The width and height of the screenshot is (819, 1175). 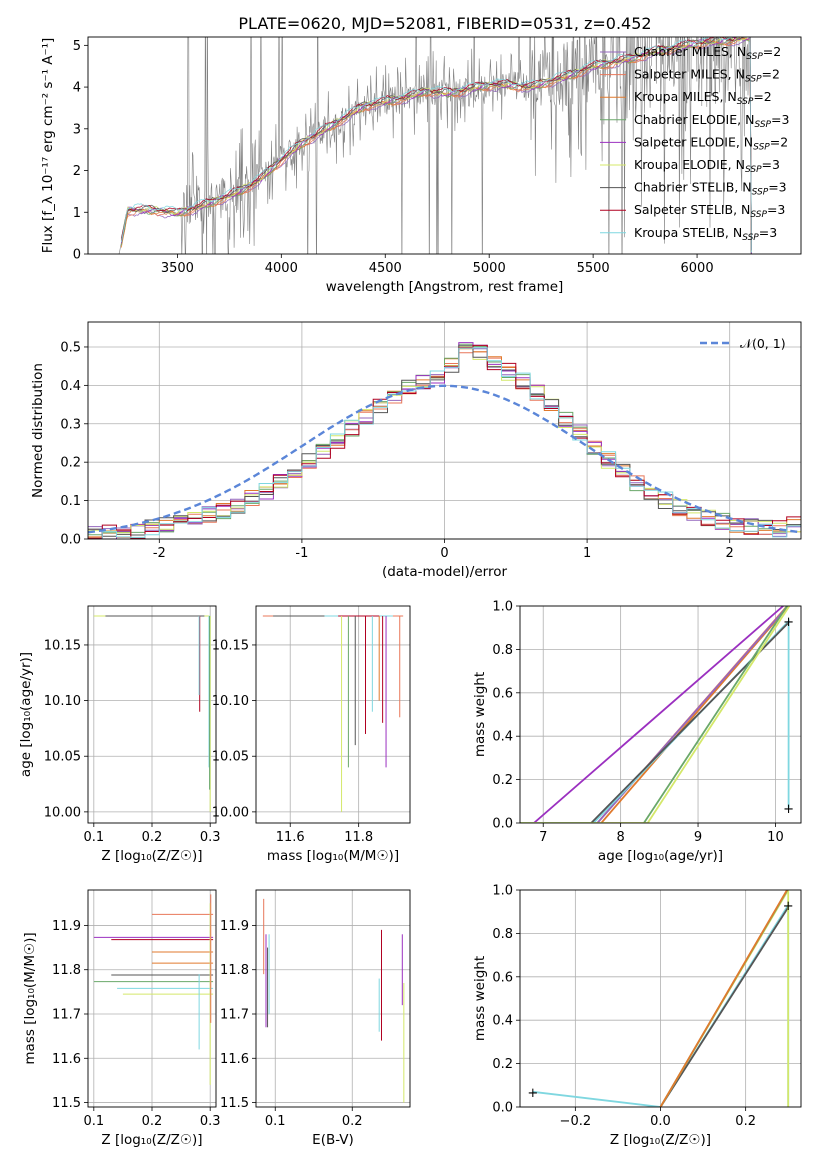 What do you see at coordinates (281, 268) in the screenshot?
I see `x-tick-label: 4000` at bounding box center [281, 268].